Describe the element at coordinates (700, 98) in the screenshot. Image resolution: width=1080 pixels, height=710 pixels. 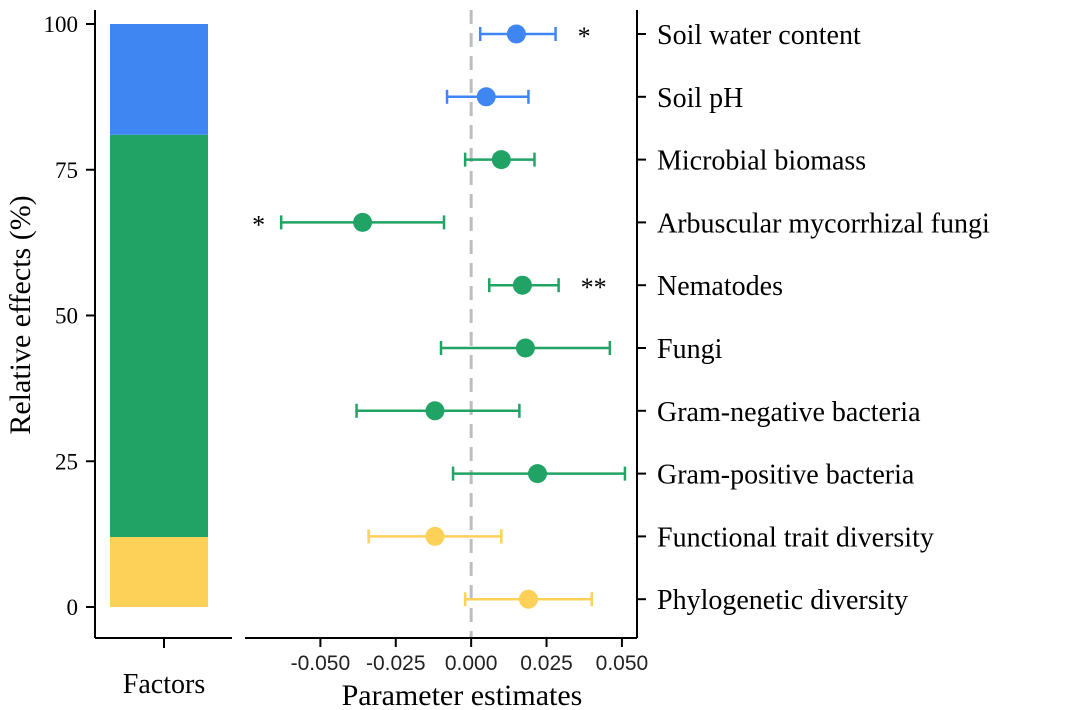
I see `factor-label-1: Soil pH` at that location.